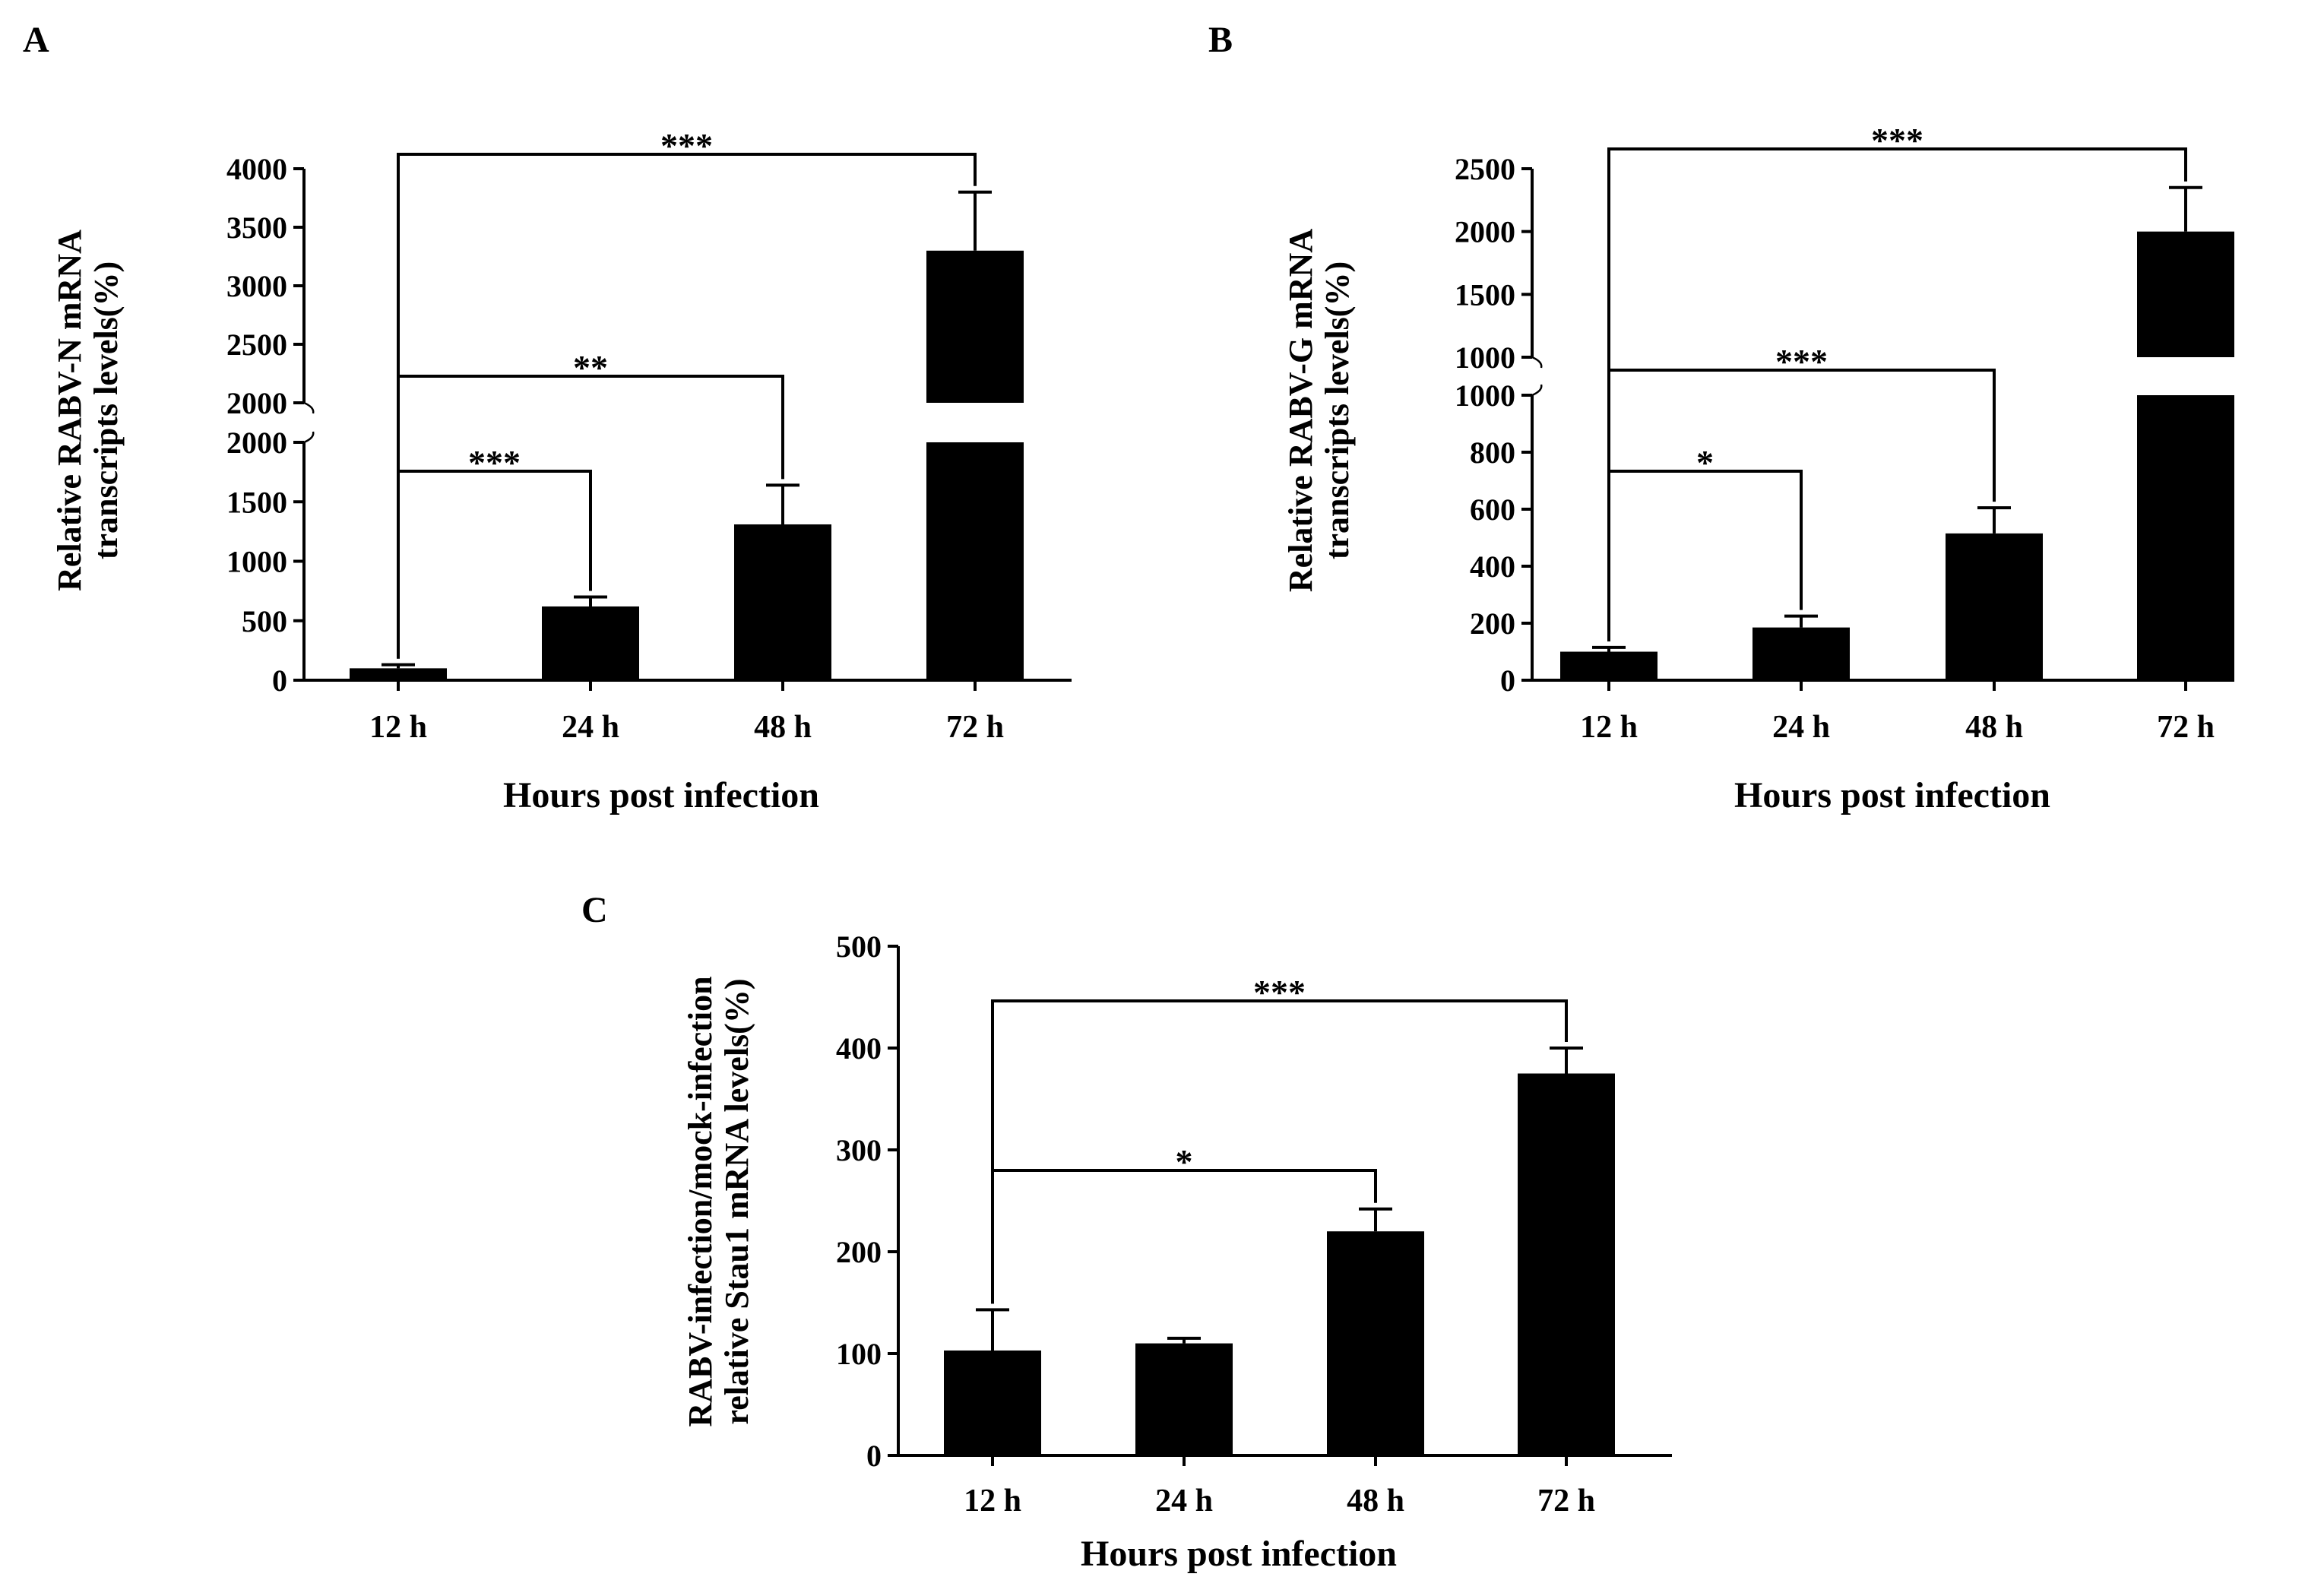 The image size is (2305, 1596). Describe the element at coordinates (69, 410) in the screenshot. I see `y-axis-label-line: Relative RABV-N mRNA` at that location.